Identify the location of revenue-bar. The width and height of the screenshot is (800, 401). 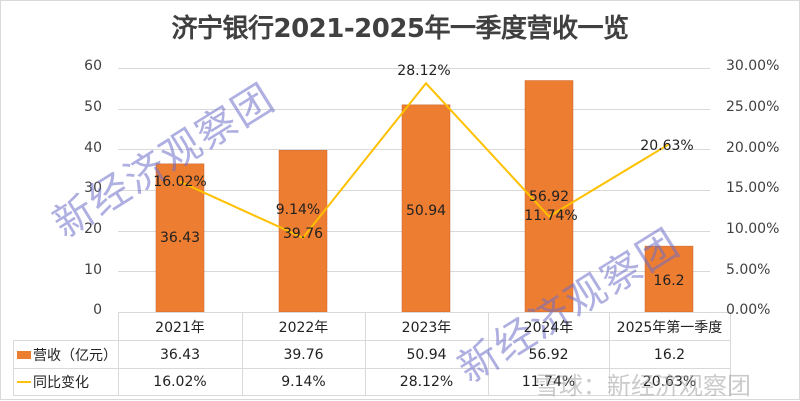
(669, 279).